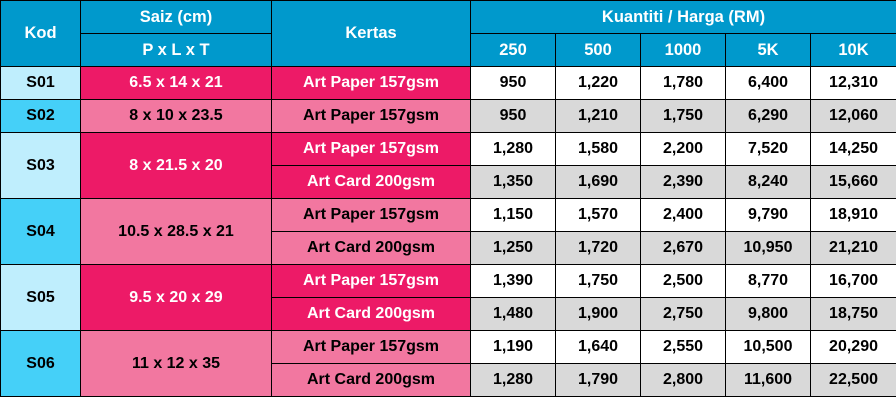  Describe the element at coordinates (176, 231) in the screenshot. I see `product-size: 10.5 x 28.5 x 21` at that location.